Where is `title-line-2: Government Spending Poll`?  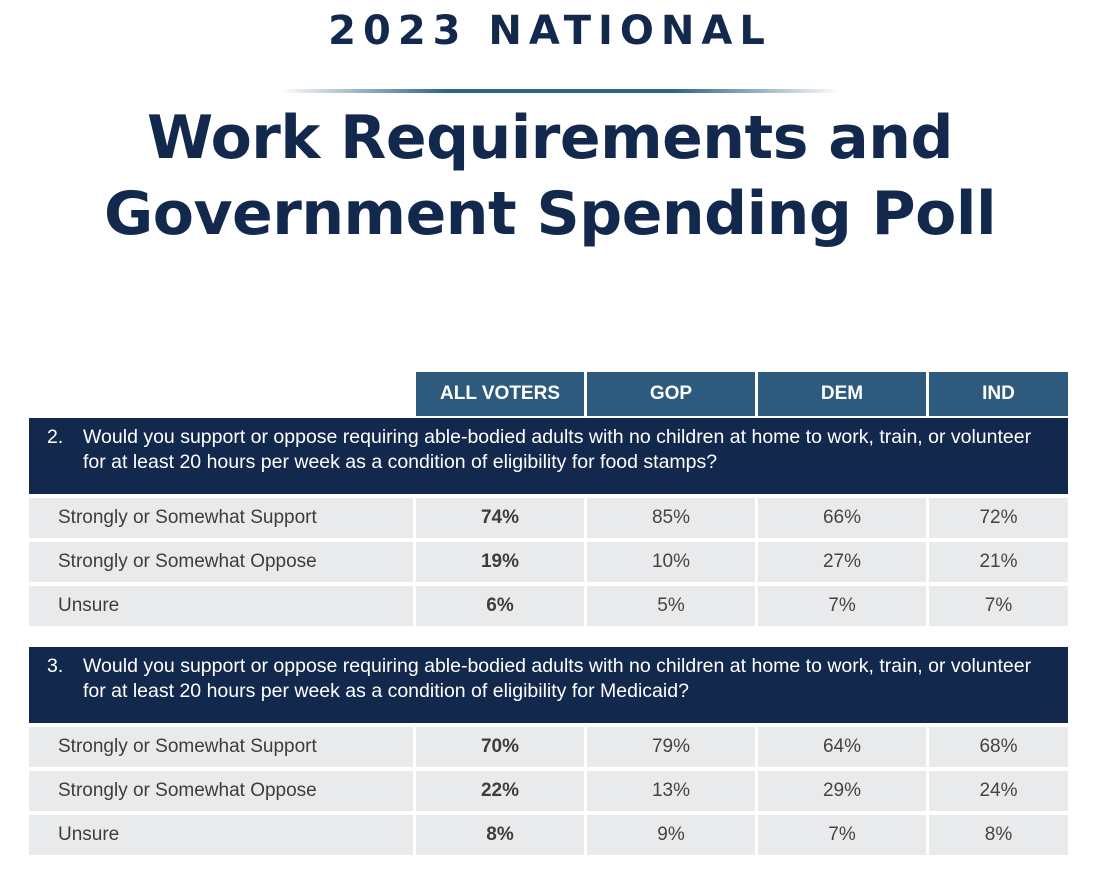 title-line-2: Government Spending Poll is located at coordinates (550, 214).